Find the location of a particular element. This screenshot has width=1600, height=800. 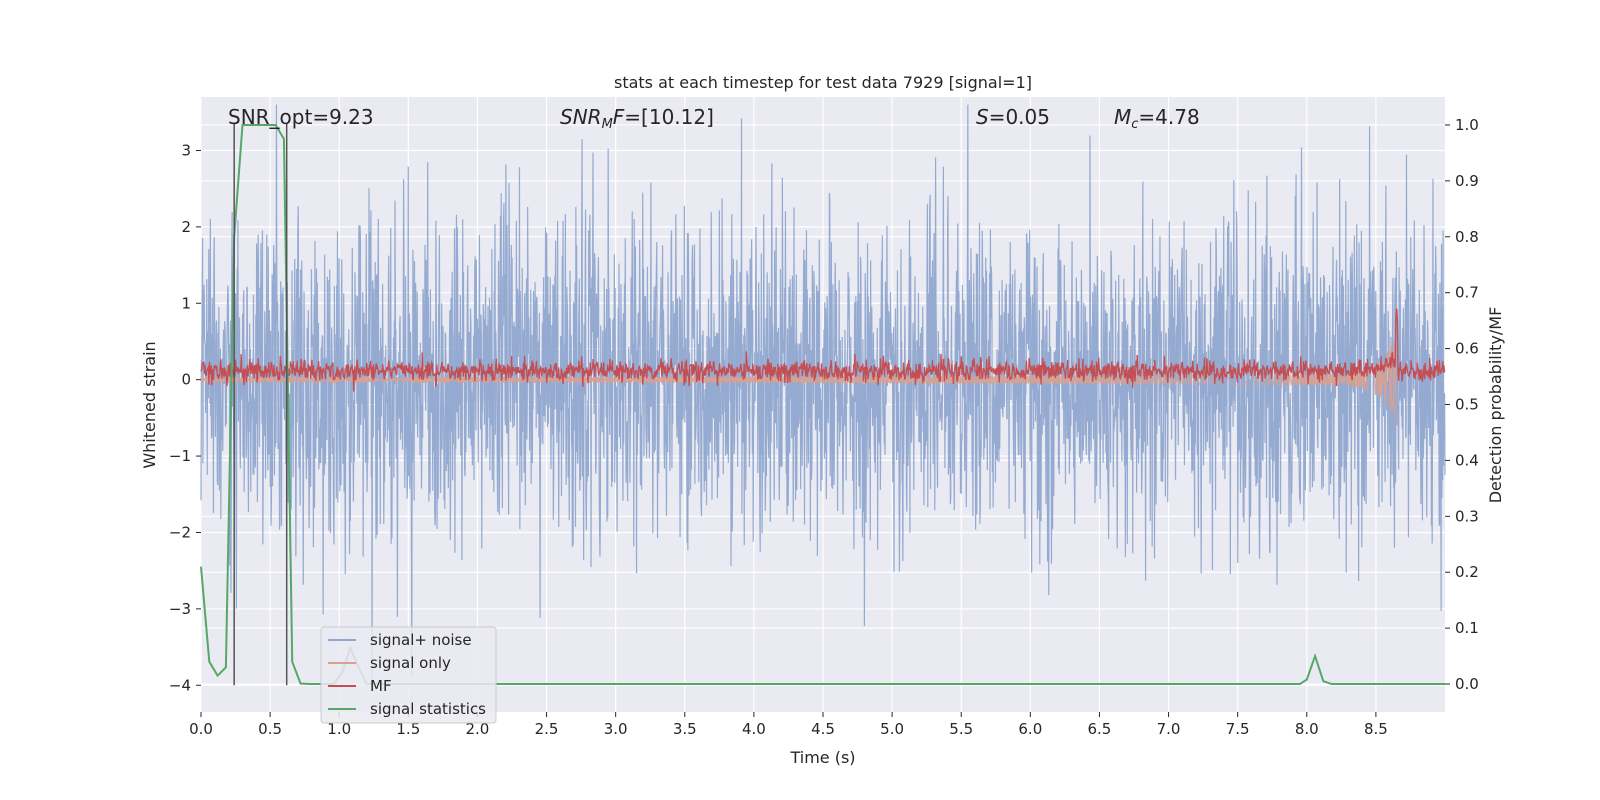

annotation-snr-mf: SNRMF=[10.12] is located at coordinates (637, 118).